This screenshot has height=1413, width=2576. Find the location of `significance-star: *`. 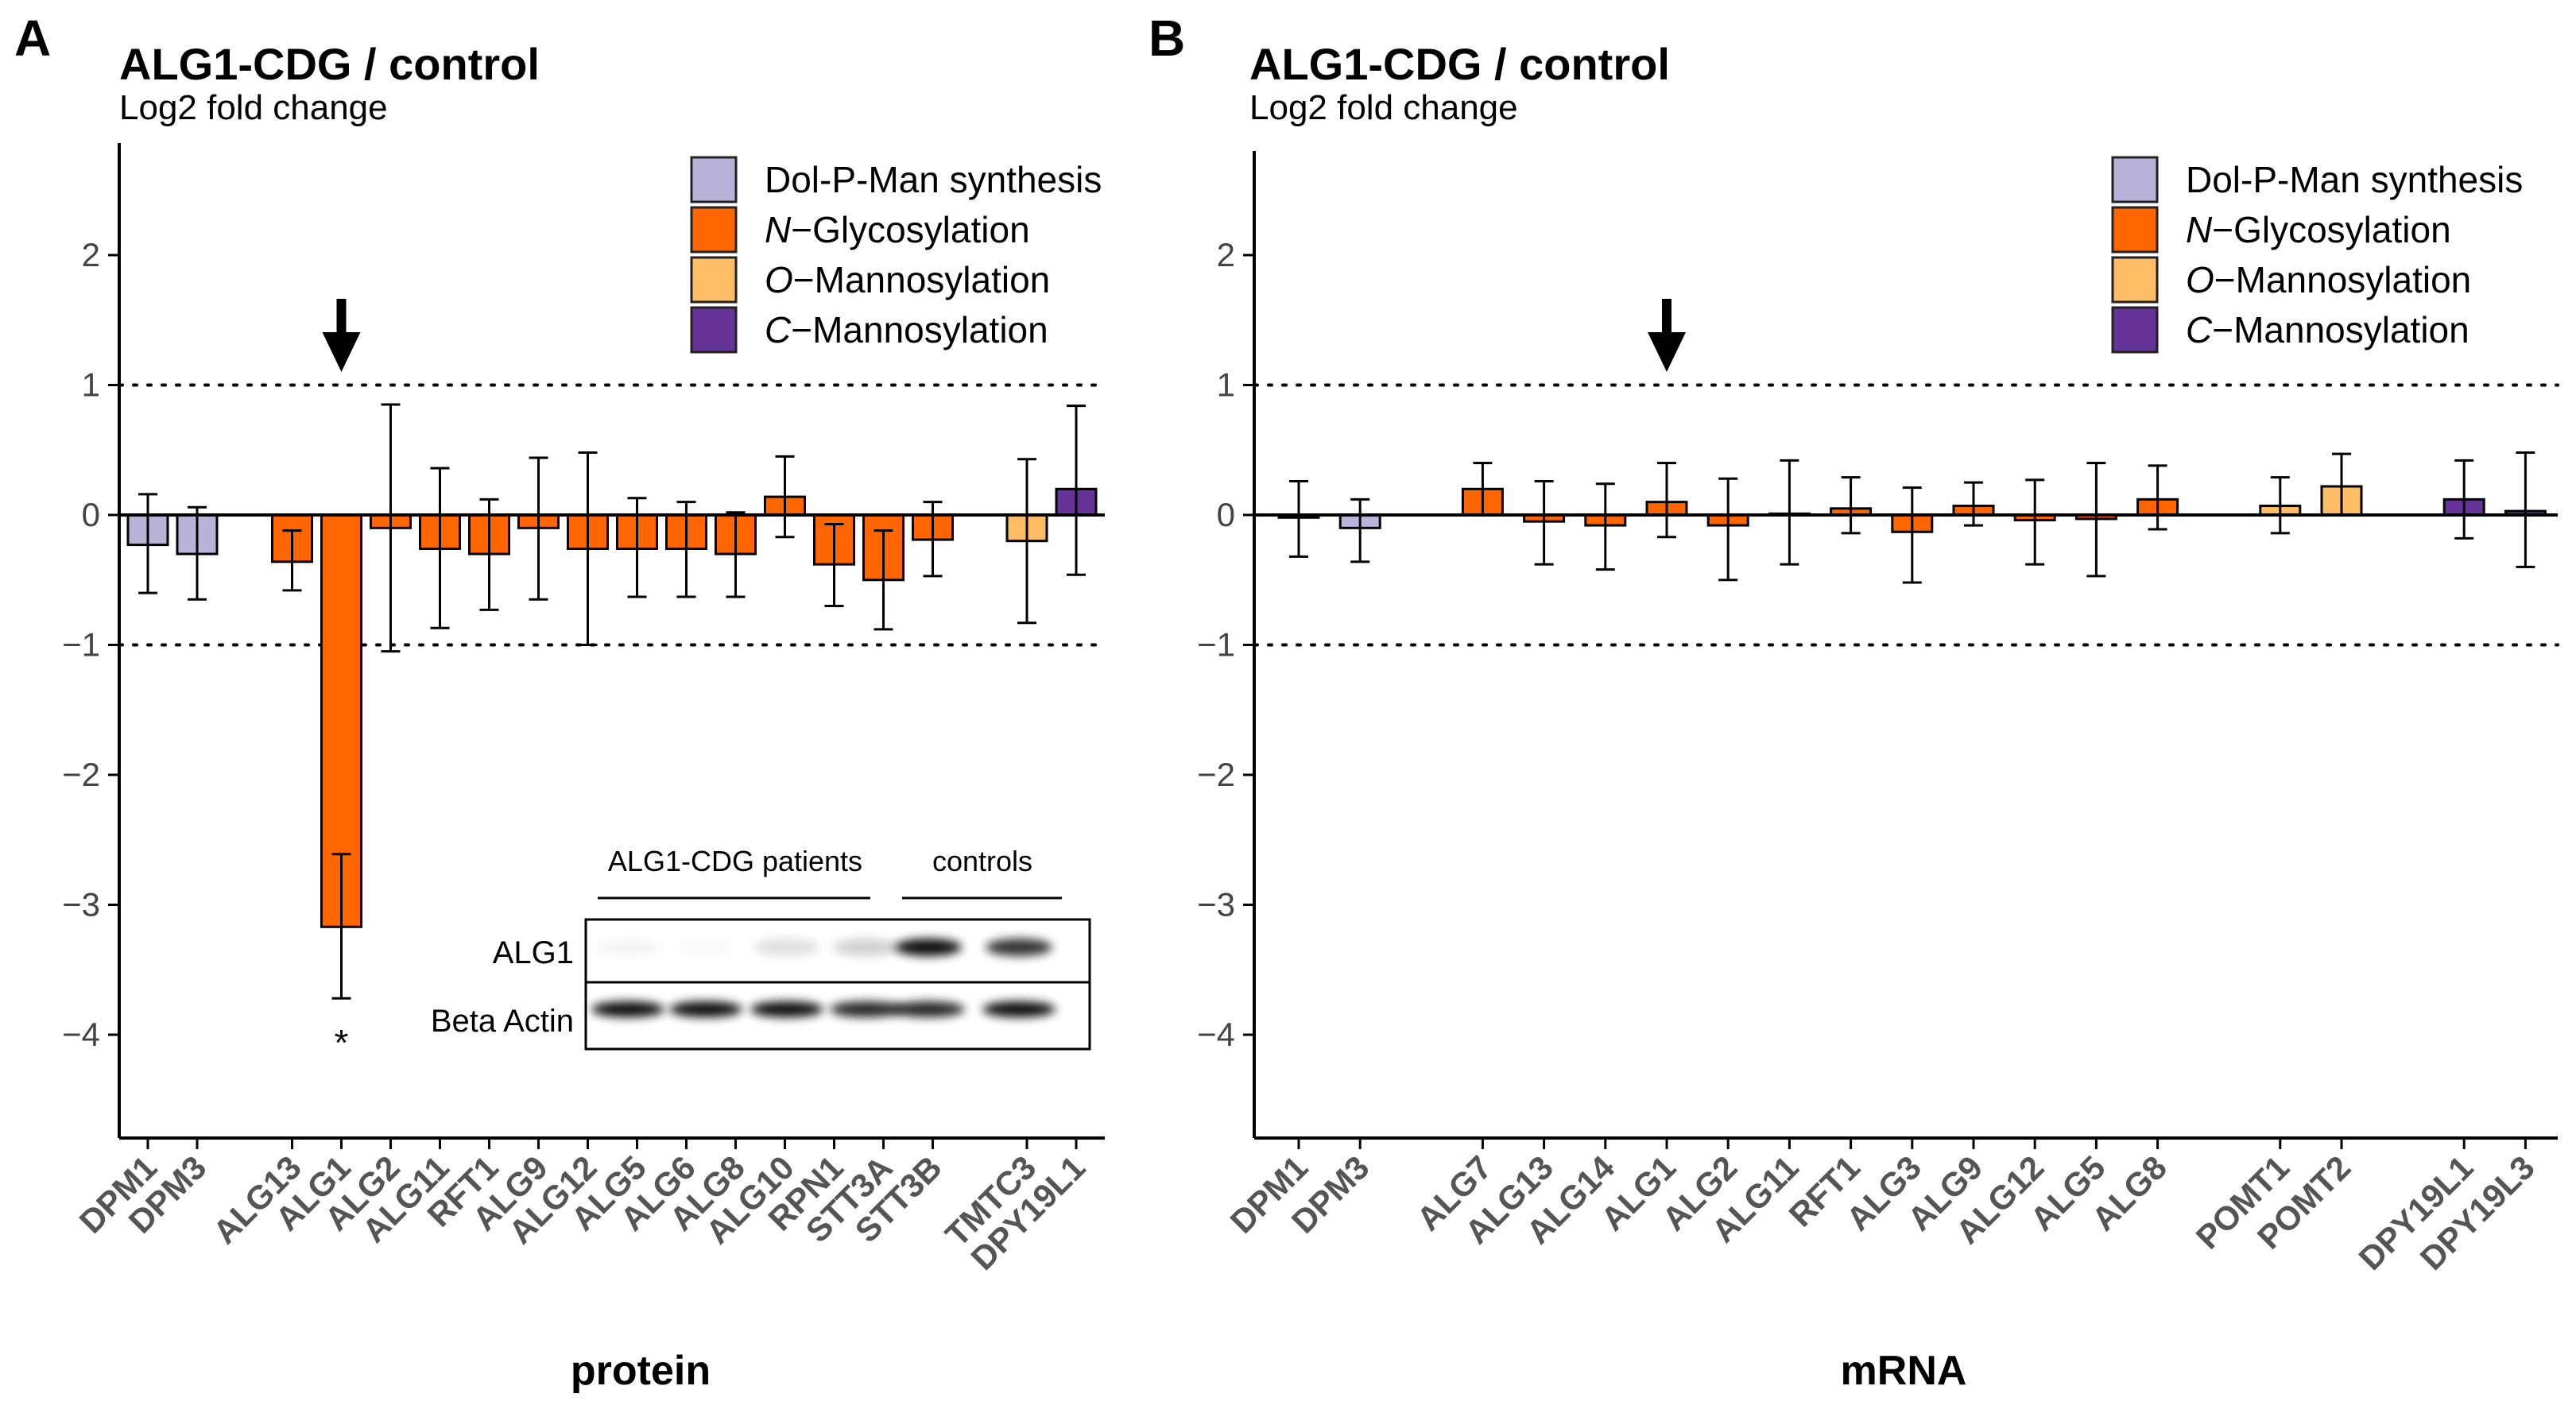

significance-star: * is located at coordinates (342, 1043).